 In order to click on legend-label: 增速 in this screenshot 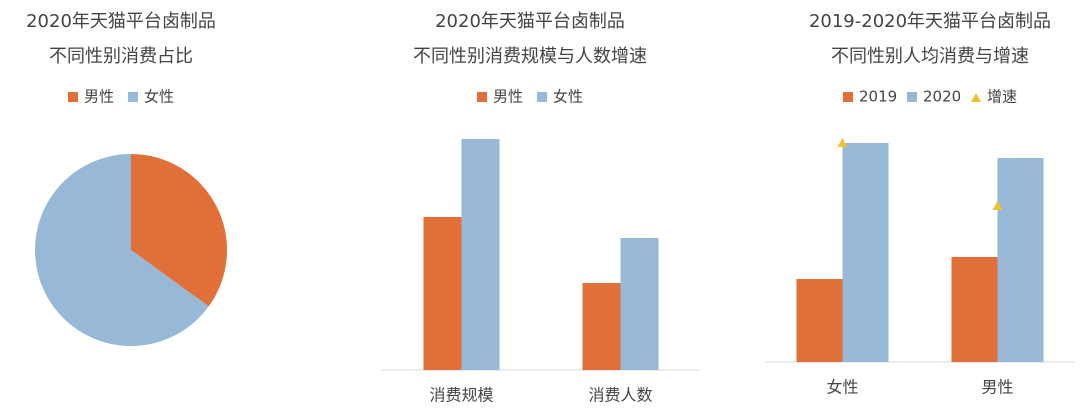, I will do `click(1002, 97)`.